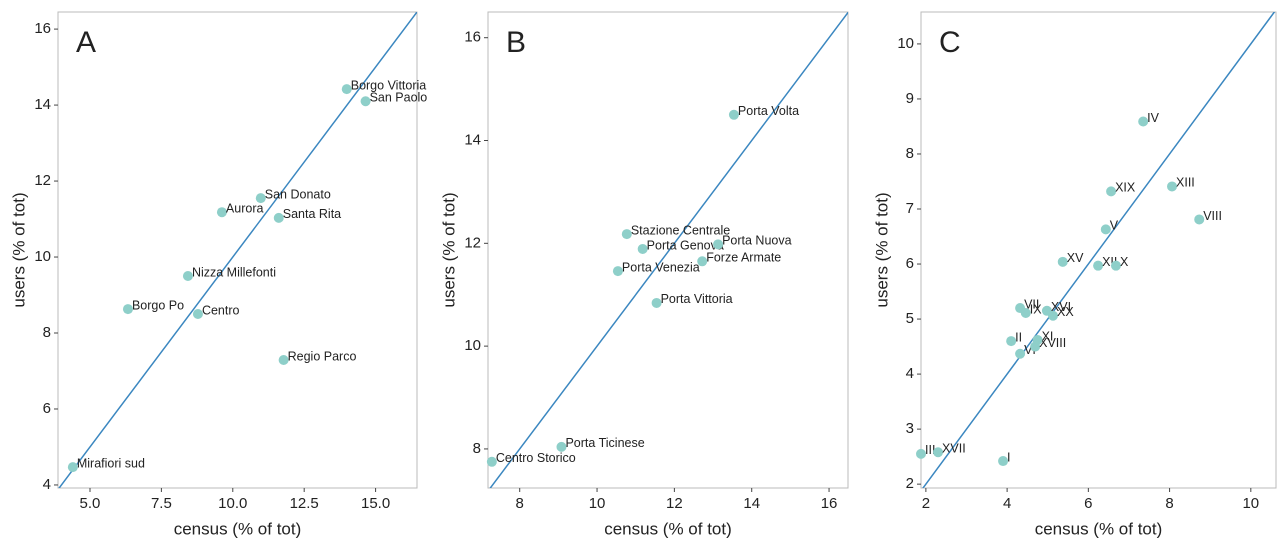 The height and width of the screenshot is (544, 1277). What do you see at coordinates (661, 267) in the screenshot?
I see `point-label: Porta Venezia` at bounding box center [661, 267].